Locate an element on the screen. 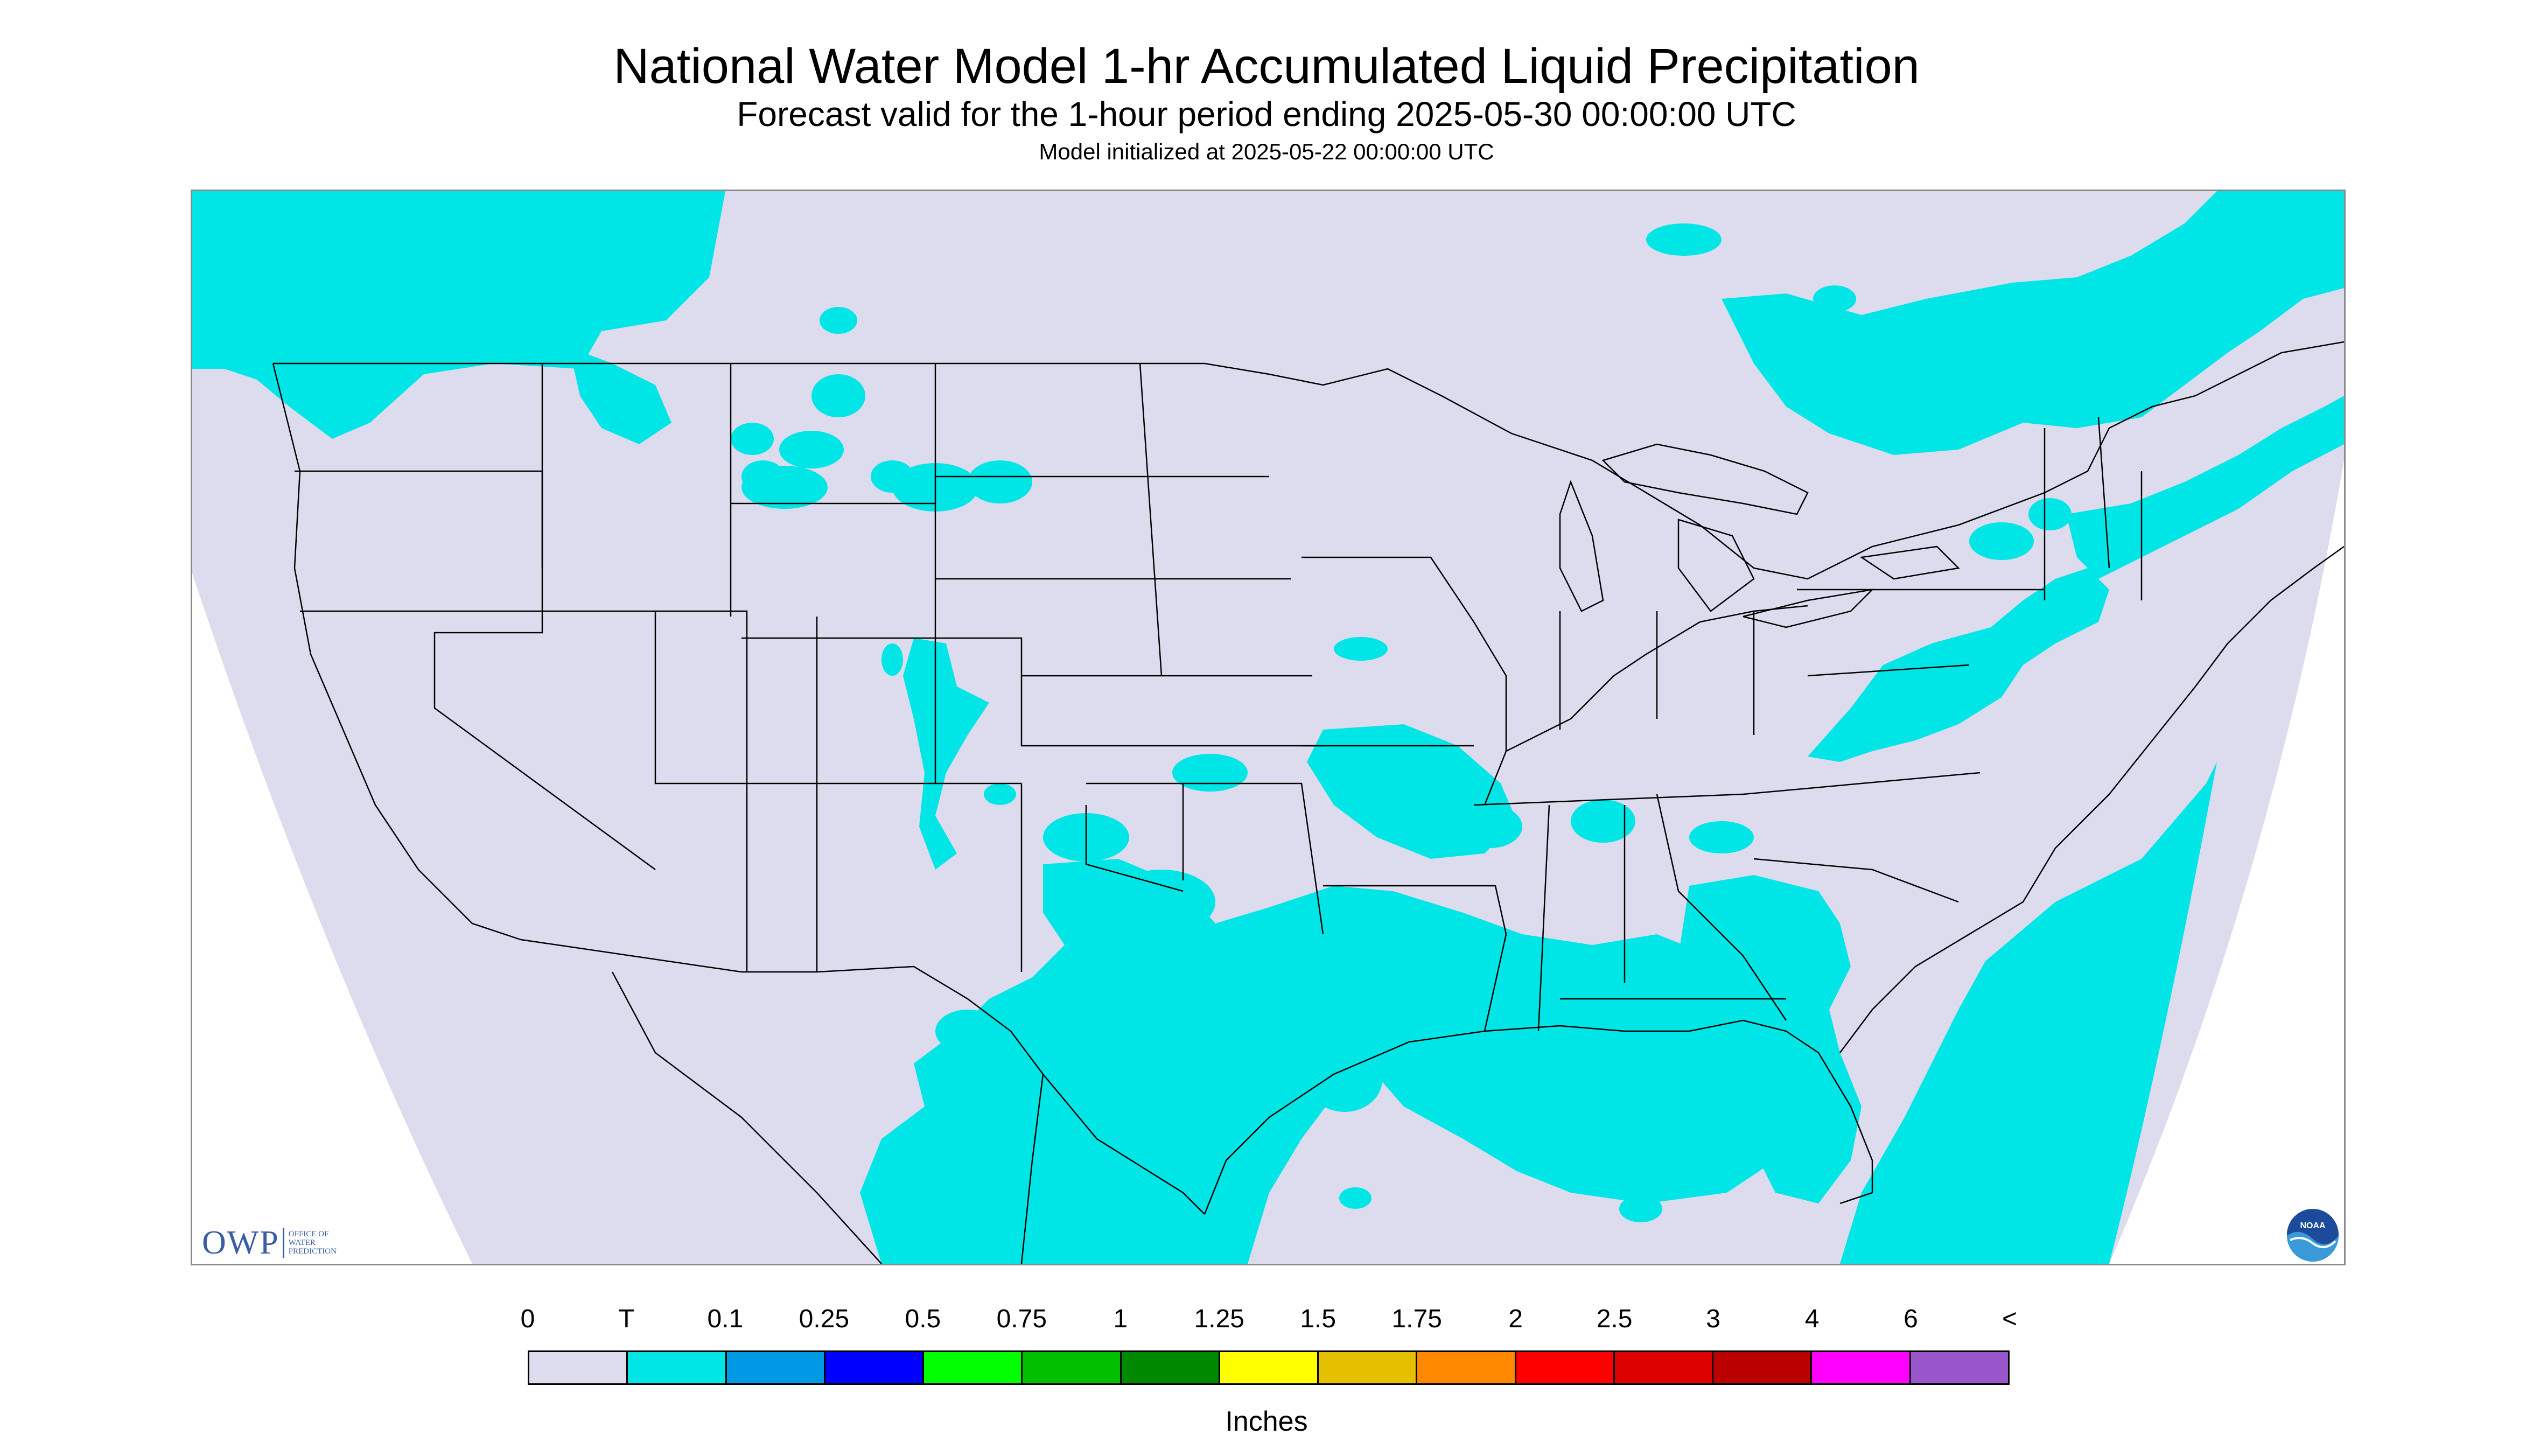  precip-atlantic is located at coordinates (2029, 1013).